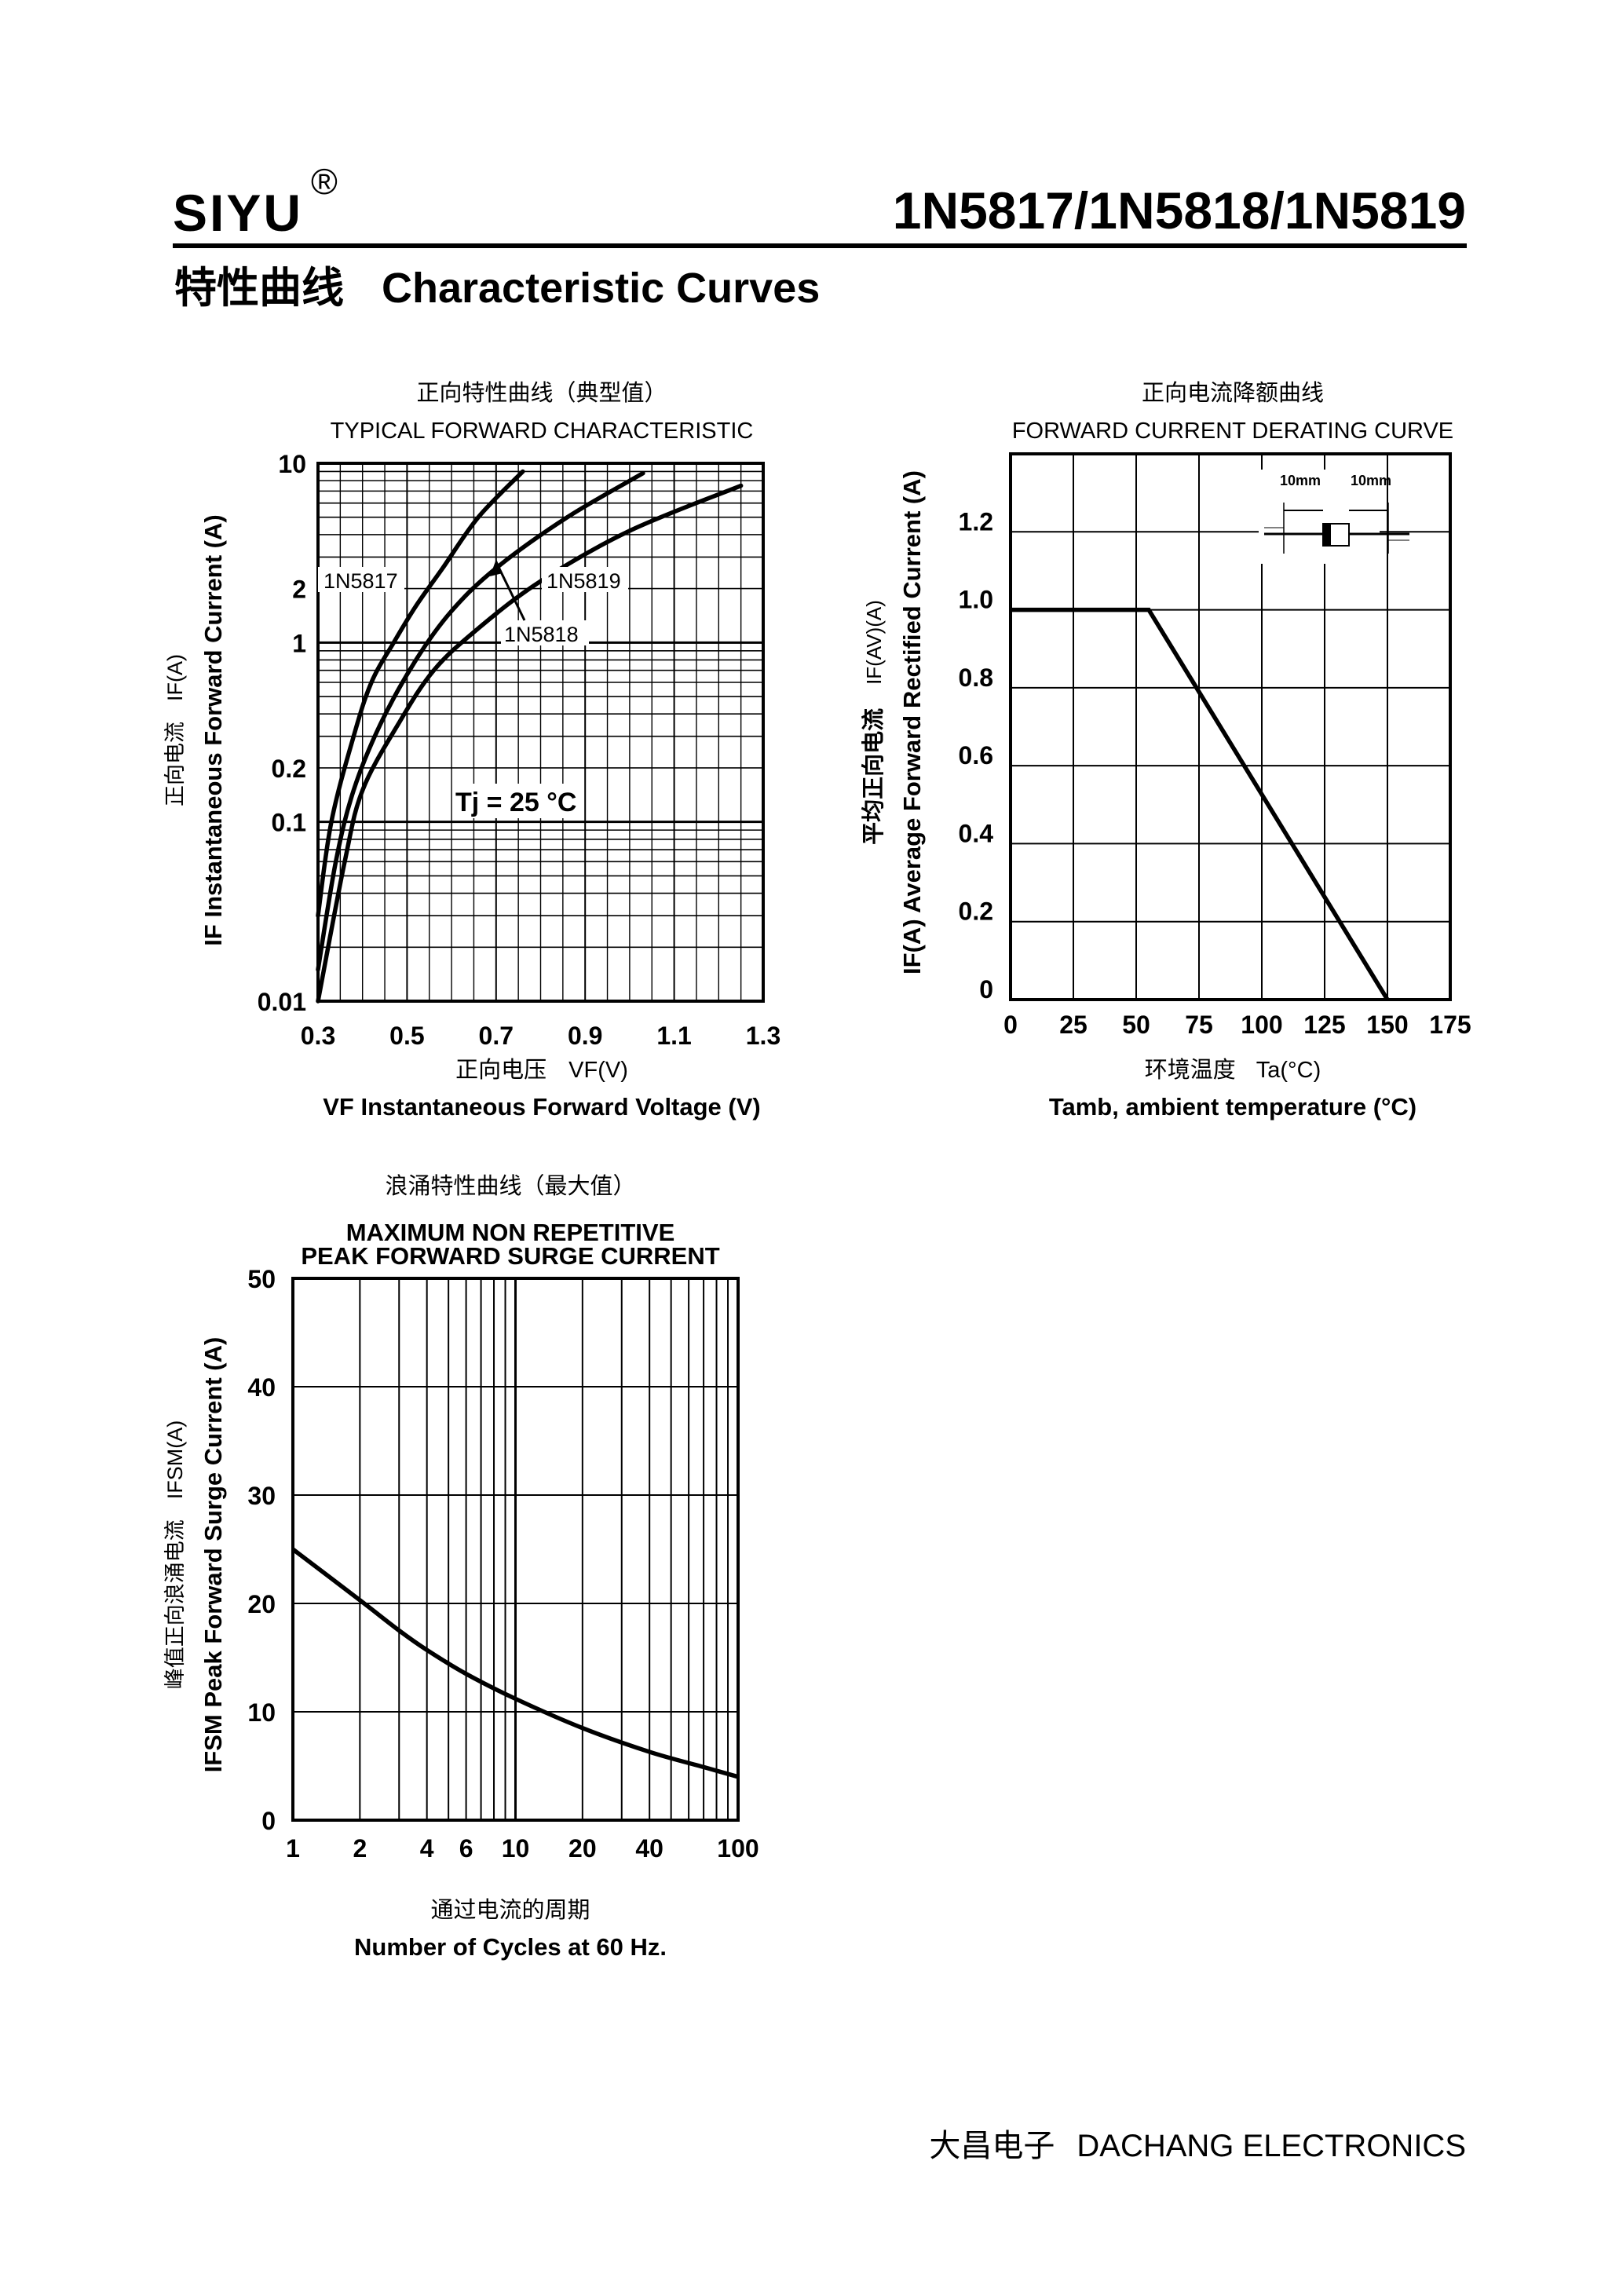 This screenshot has height=2296, width=1623. Describe the element at coordinates (318, 1036) in the screenshot. I see `x-tick-label: 0.3` at that location.